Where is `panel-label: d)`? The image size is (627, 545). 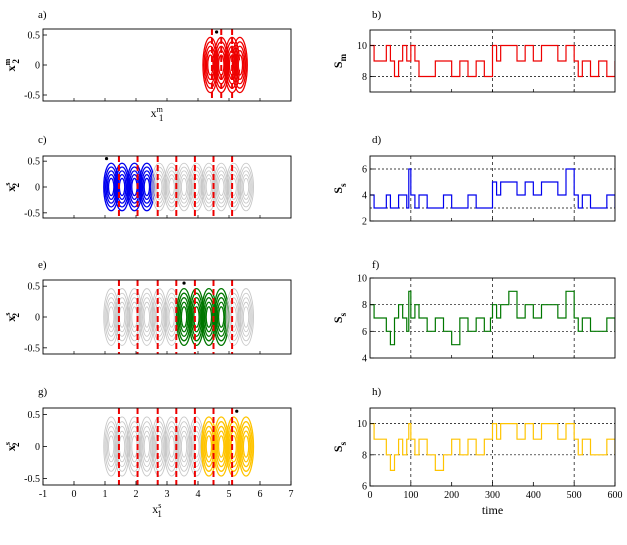
panel-label: d) is located at coordinates (377, 140).